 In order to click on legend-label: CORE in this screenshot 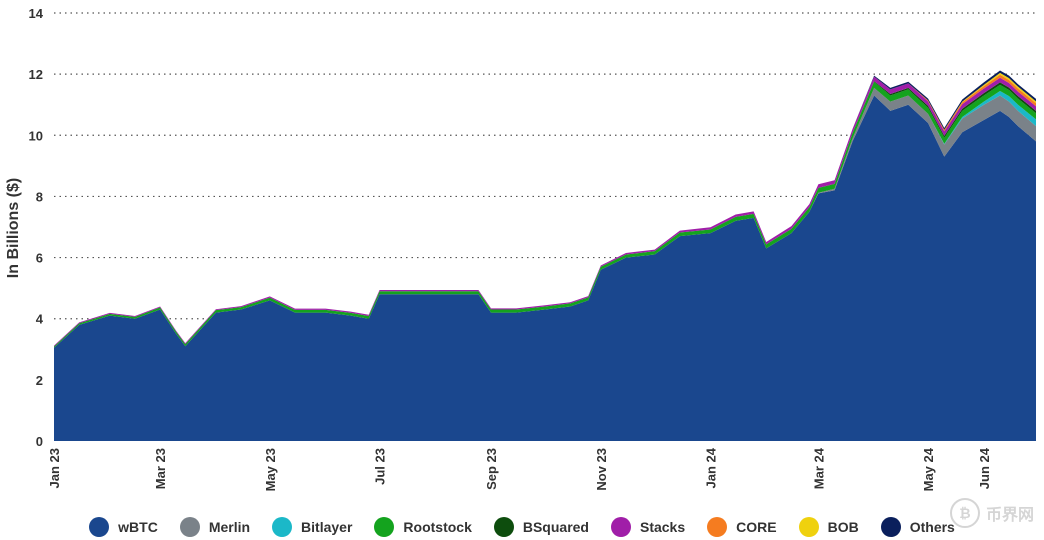, I will do `click(756, 527)`.